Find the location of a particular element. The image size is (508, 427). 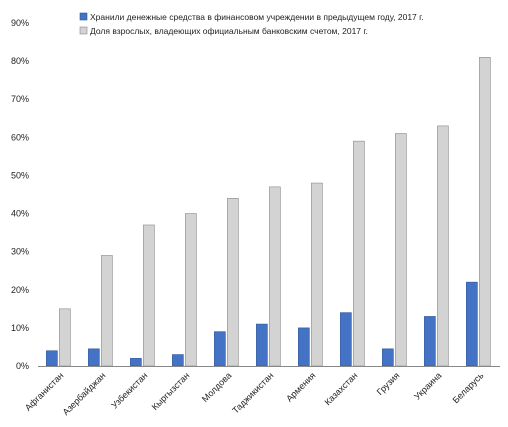

y-tick-label: 30% is located at coordinates (20, 252).